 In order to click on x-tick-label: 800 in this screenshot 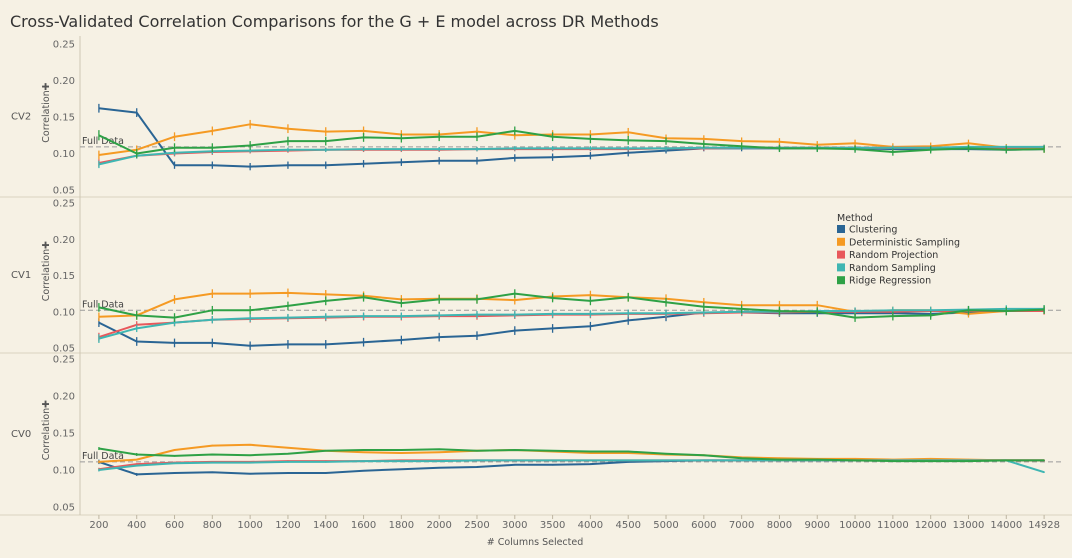, I will do `click(212, 525)`.